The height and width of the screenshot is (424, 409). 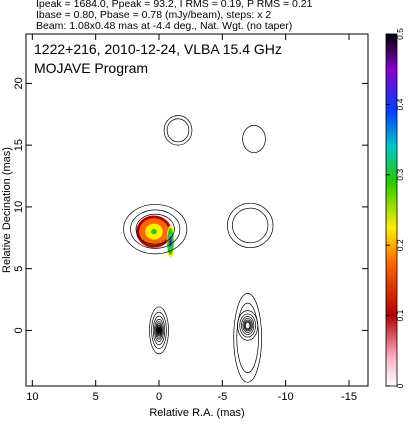 I want to click on x-tick-label: 5, so click(x=96, y=397).